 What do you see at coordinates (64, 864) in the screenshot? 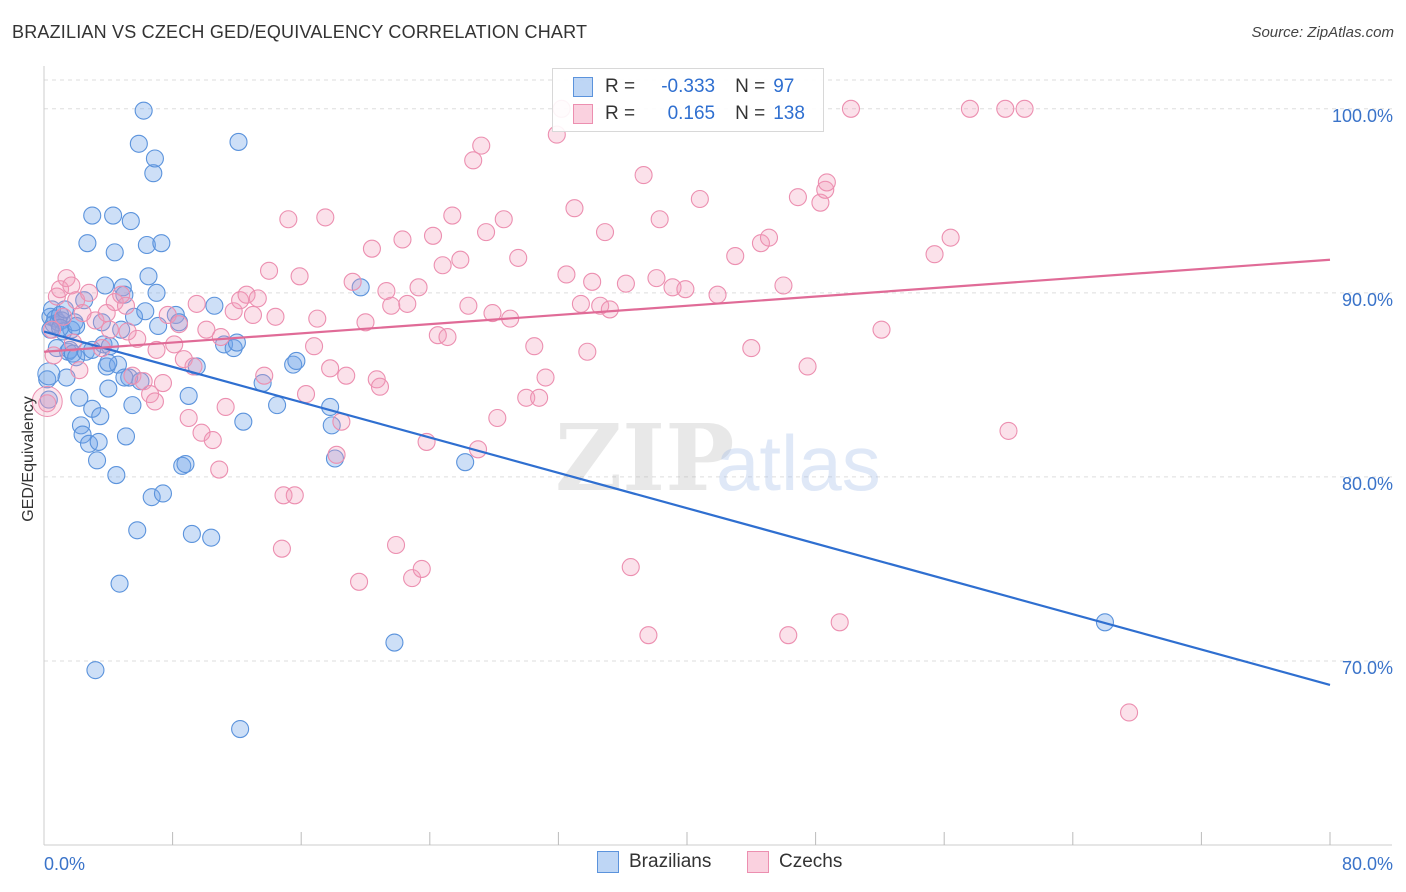
I see `x-tick-label: 0.0%` at bounding box center [64, 864].